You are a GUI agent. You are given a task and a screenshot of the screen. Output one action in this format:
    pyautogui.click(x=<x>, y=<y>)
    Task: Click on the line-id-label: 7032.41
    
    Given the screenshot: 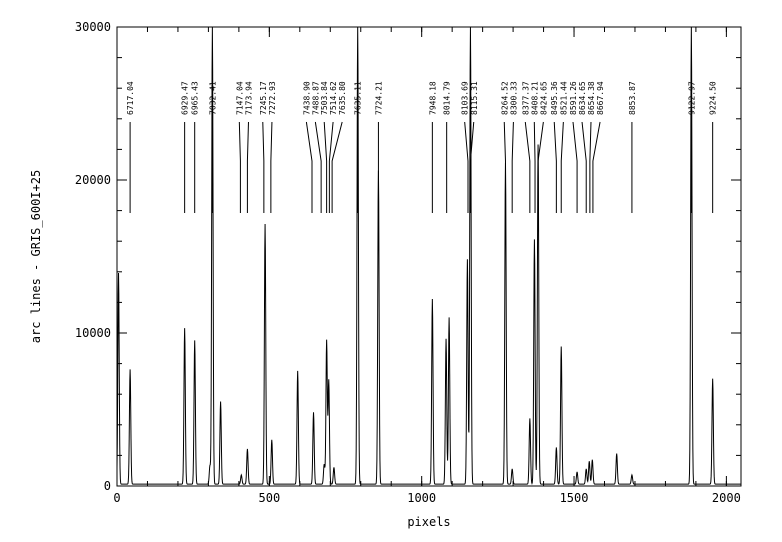 What is the action you would take?
    pyautogui.click(x=212, y=98)
    